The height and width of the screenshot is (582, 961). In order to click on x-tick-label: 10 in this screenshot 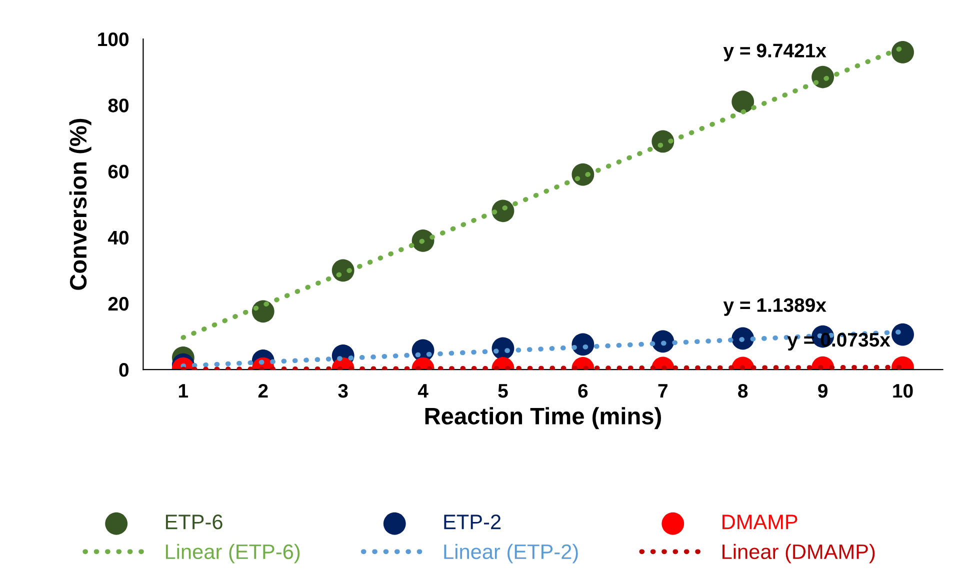, I will do `click(903, 391)`.